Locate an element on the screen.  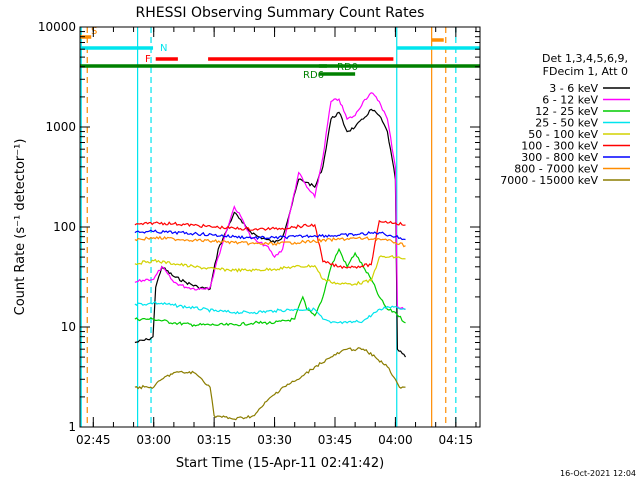
y-axis-label: Count Rate (s⁻¹ detector⁻¹) is located at coordinates (20, 227).